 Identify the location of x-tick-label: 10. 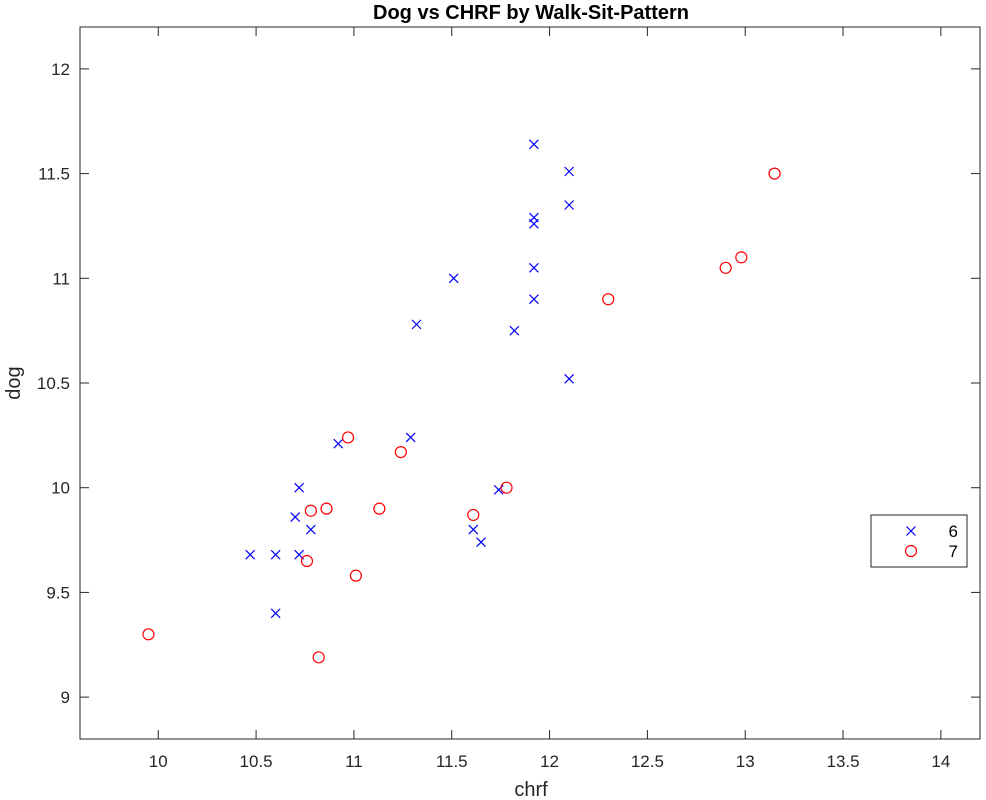
(158, 761).